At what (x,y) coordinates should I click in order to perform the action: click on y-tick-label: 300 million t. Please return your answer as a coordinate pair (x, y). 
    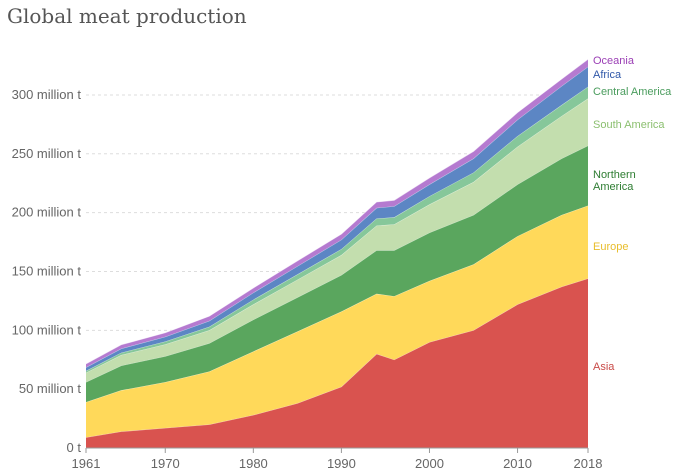
    Looking at the image, I should click on (47, 94).